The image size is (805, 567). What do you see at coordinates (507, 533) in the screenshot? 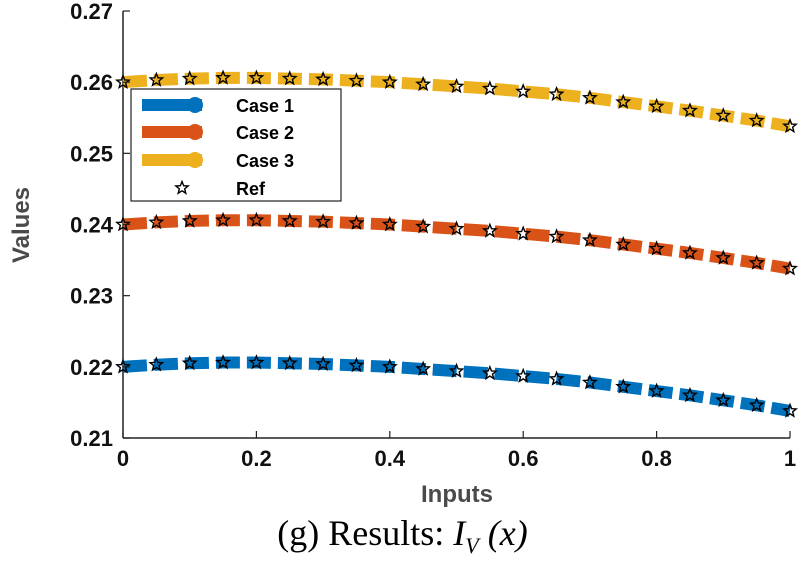
I see `caption-argument: (x)` at bounding box center [507, 533].